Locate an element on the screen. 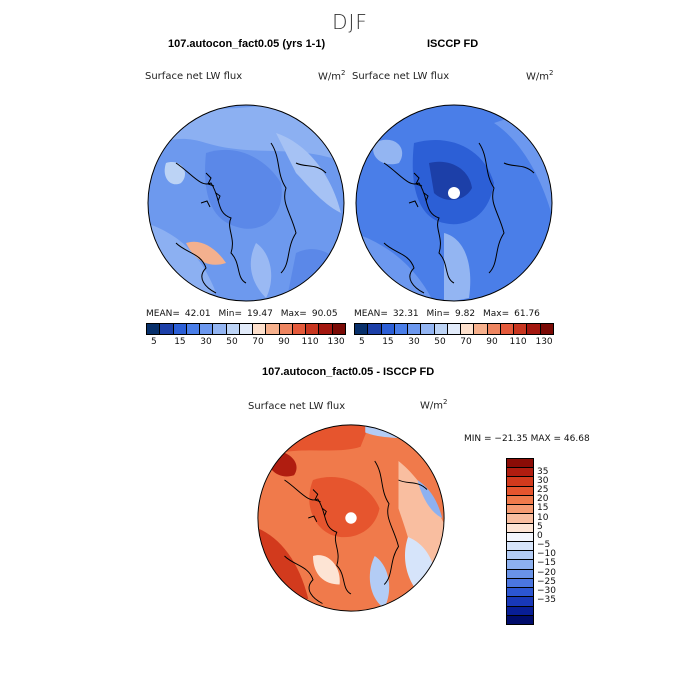 This screenshot has height=700, width=700. obs-polar-map is located at coordinates (454, 203).